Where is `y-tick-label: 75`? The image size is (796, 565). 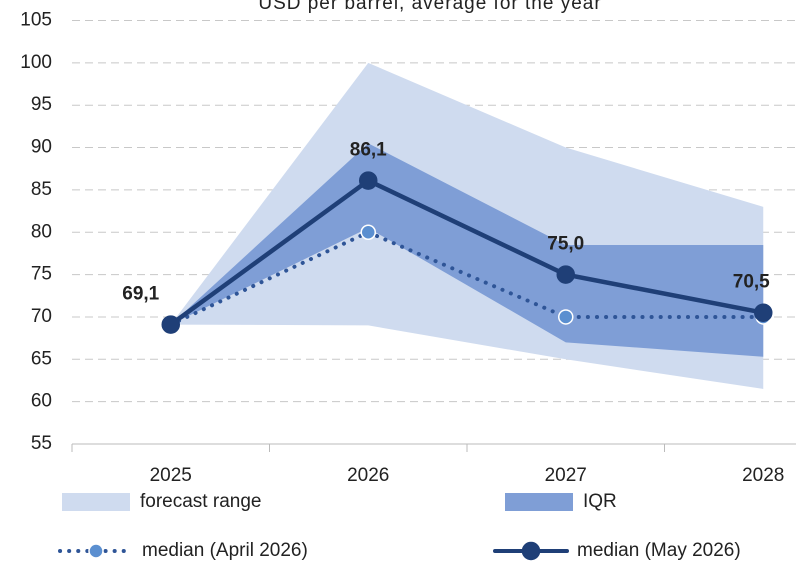 y-tick-label: 75 is located at coordinates (41, 274).